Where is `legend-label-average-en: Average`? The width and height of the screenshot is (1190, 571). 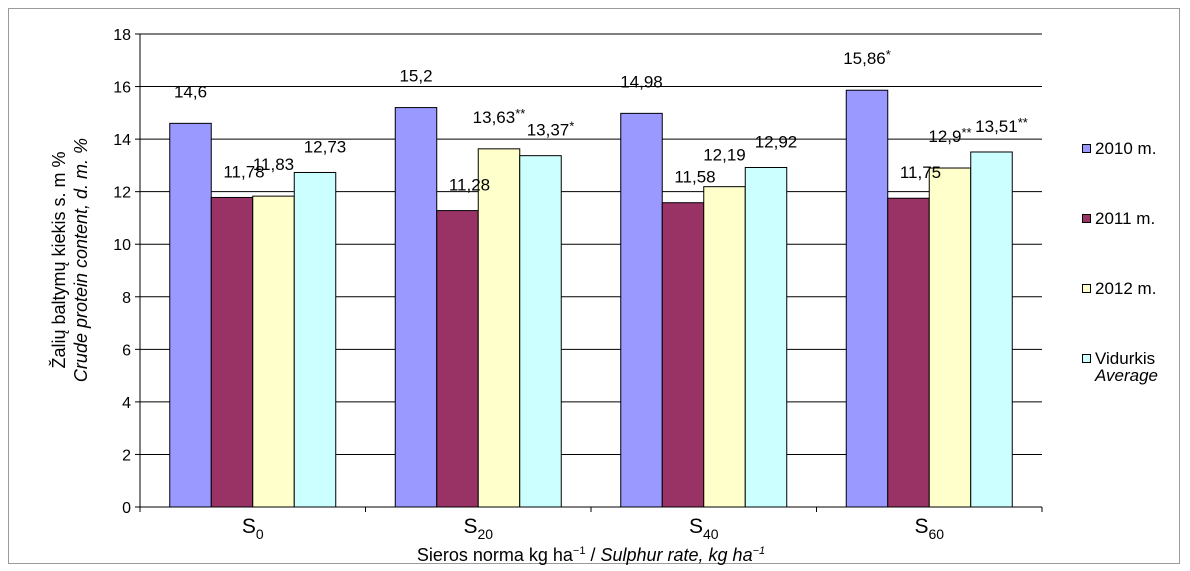
legend-label-average-en: Average is located at coordinates (1127, 375).